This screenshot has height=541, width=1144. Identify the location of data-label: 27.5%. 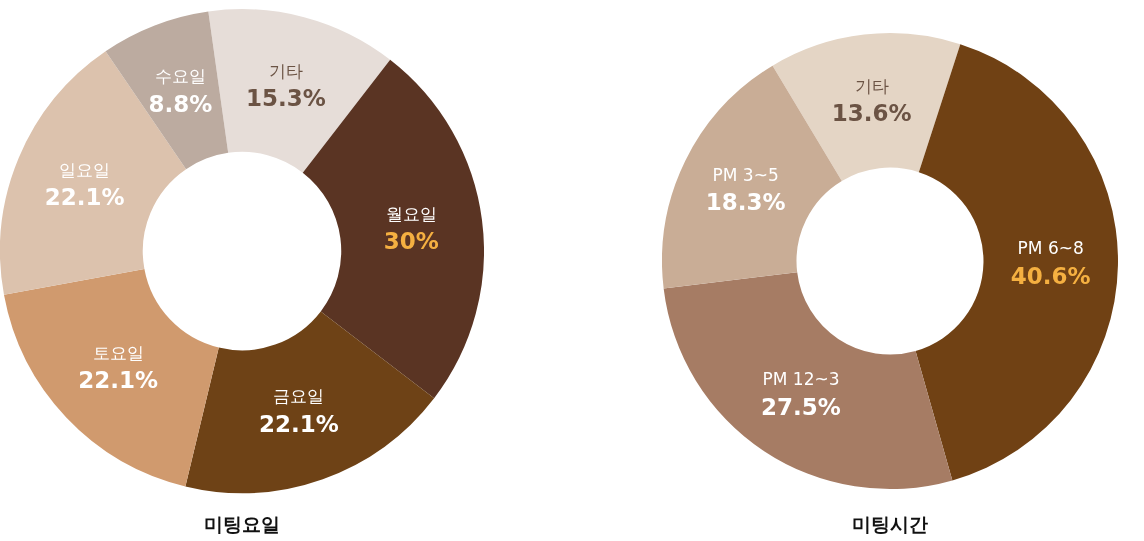
(801, 406).